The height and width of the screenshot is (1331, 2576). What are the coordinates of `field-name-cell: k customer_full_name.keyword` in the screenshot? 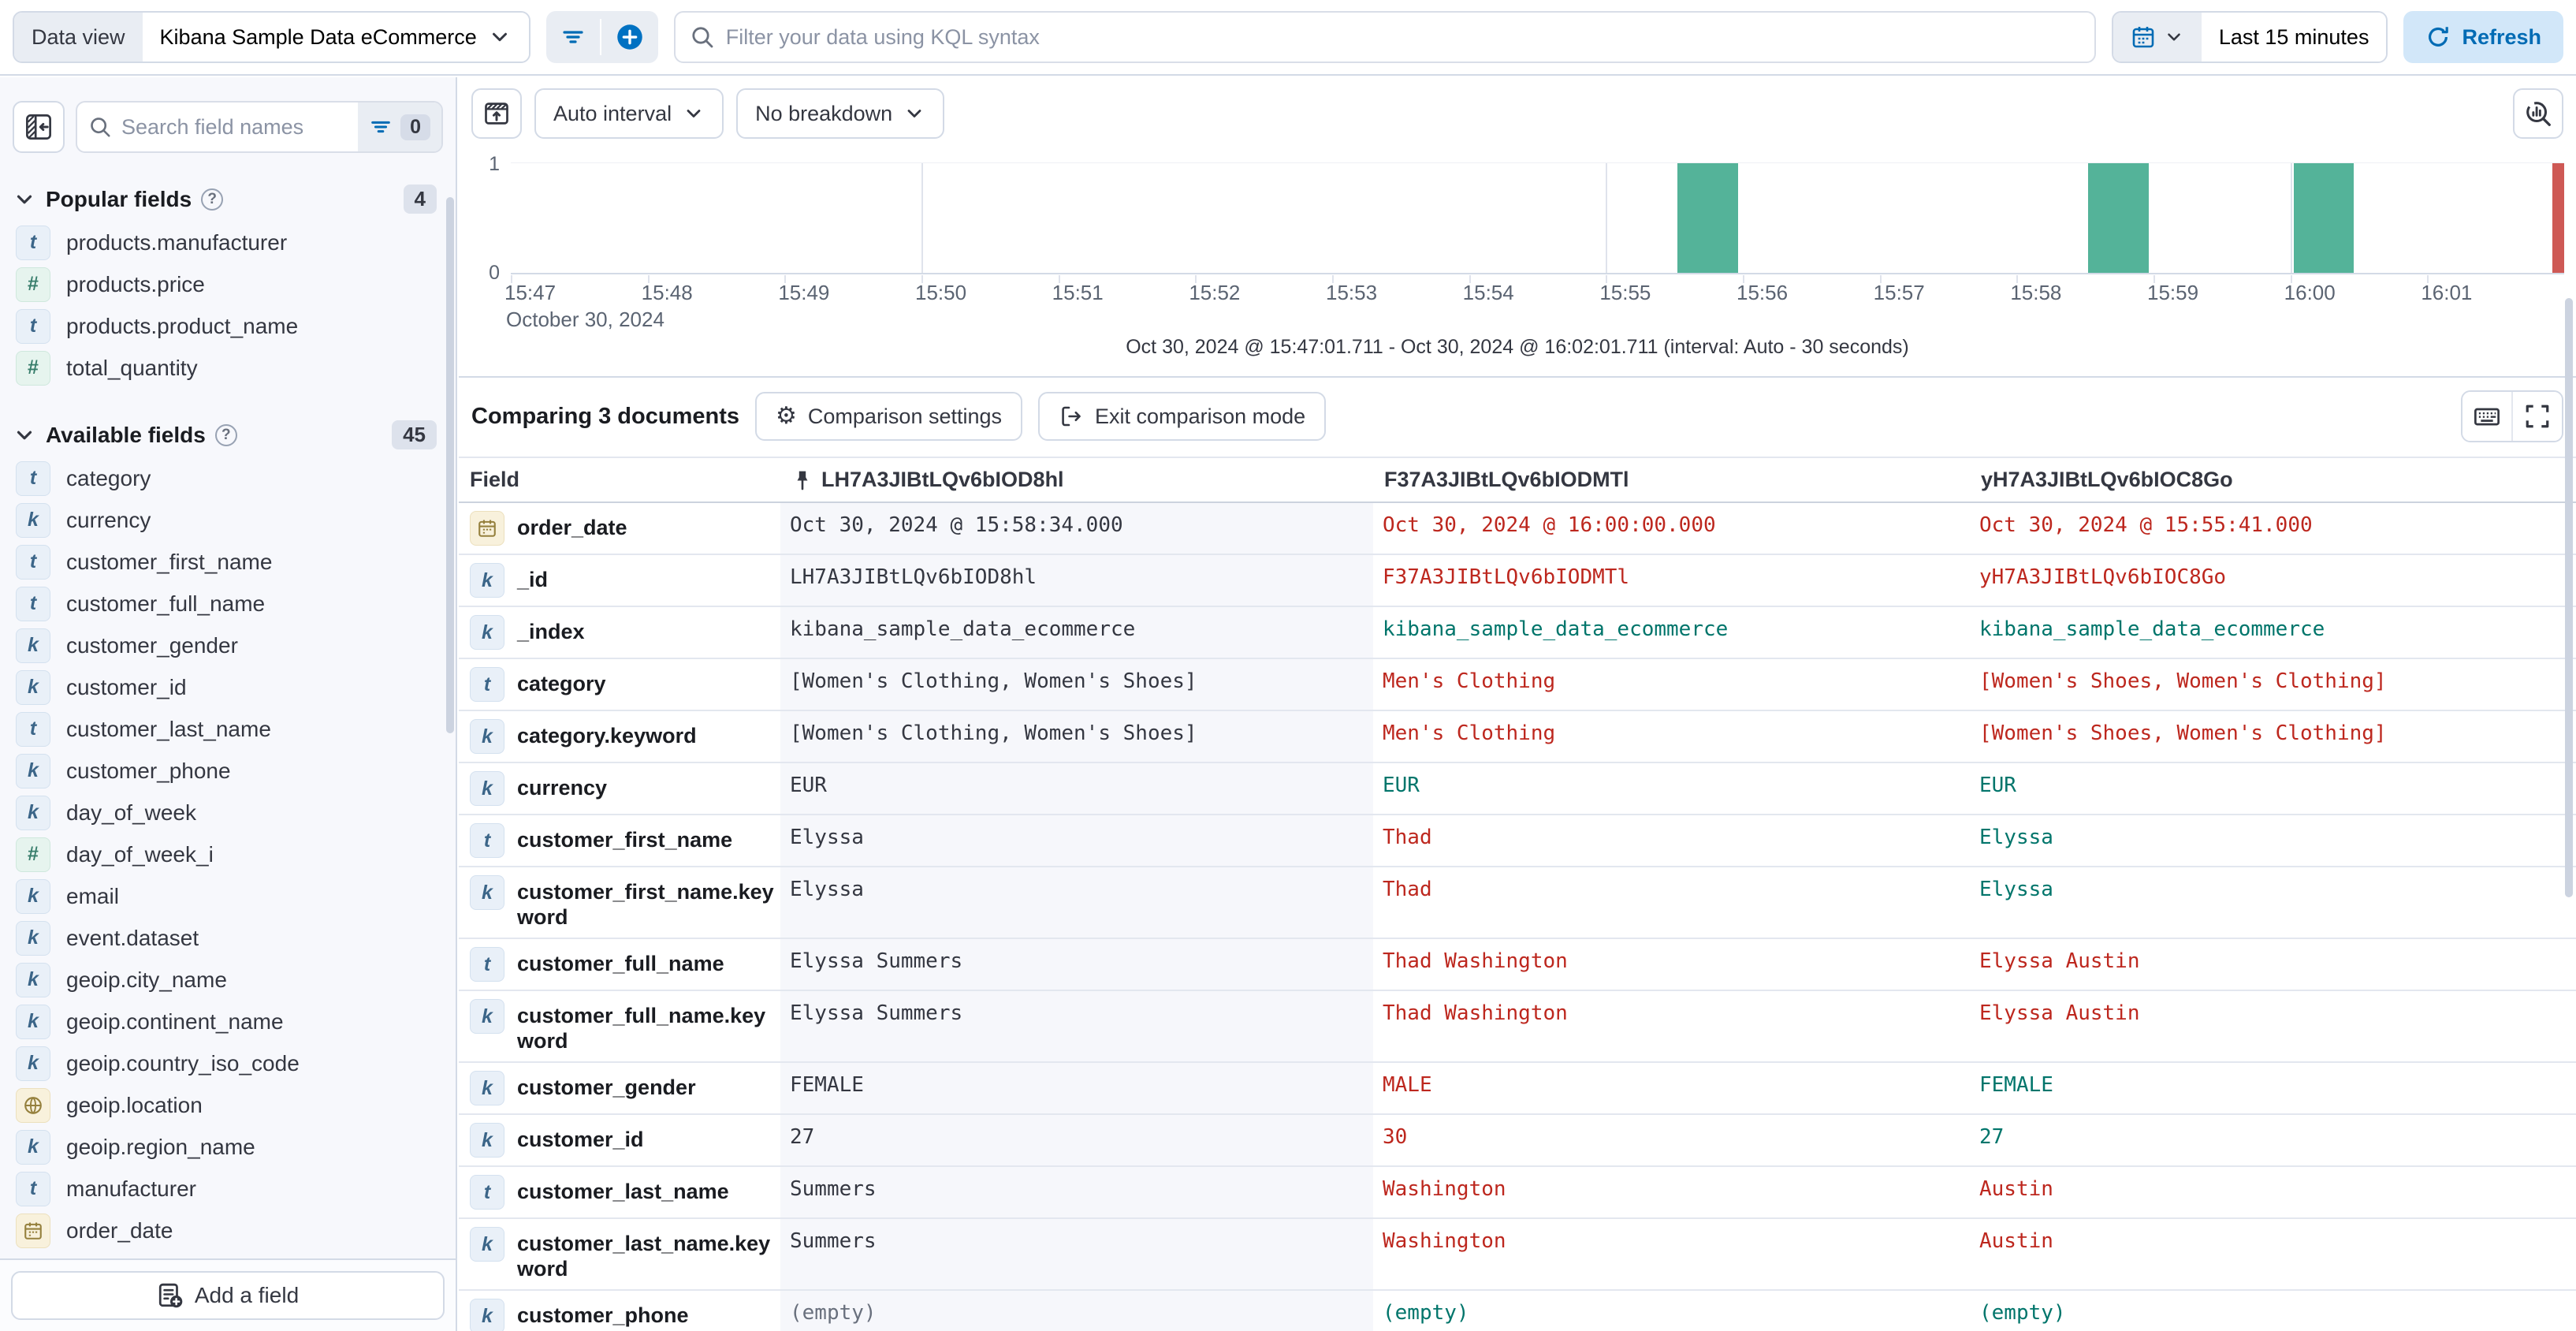 It's located at (619, 1026).